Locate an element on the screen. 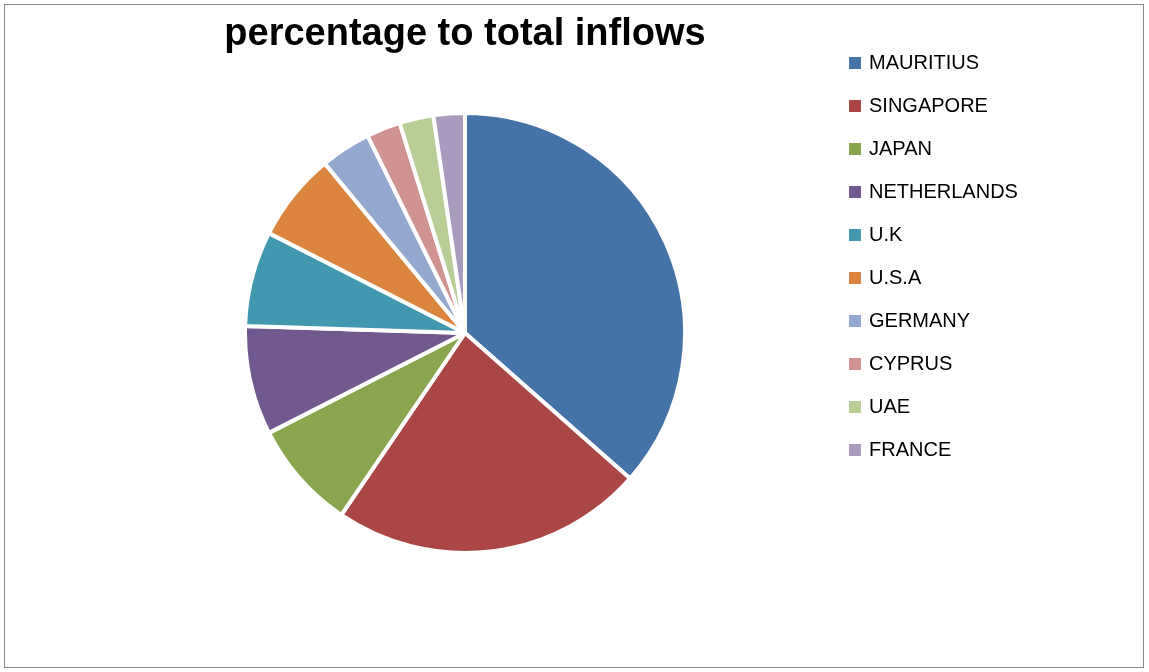  legend-label: UAE is located at coordinates (890, 406).